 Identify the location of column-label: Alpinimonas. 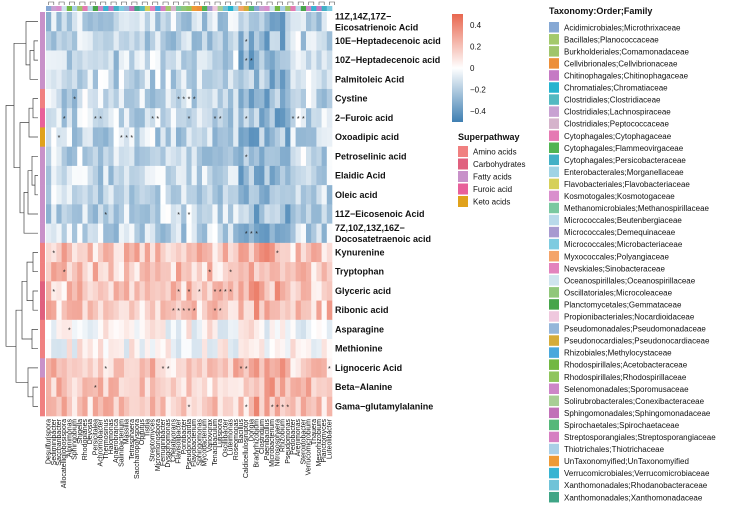
(69, 438).